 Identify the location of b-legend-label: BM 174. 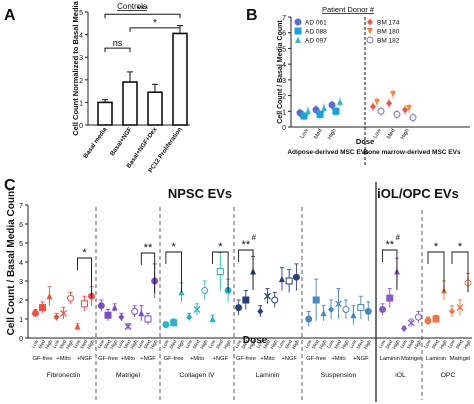
(388, 23).